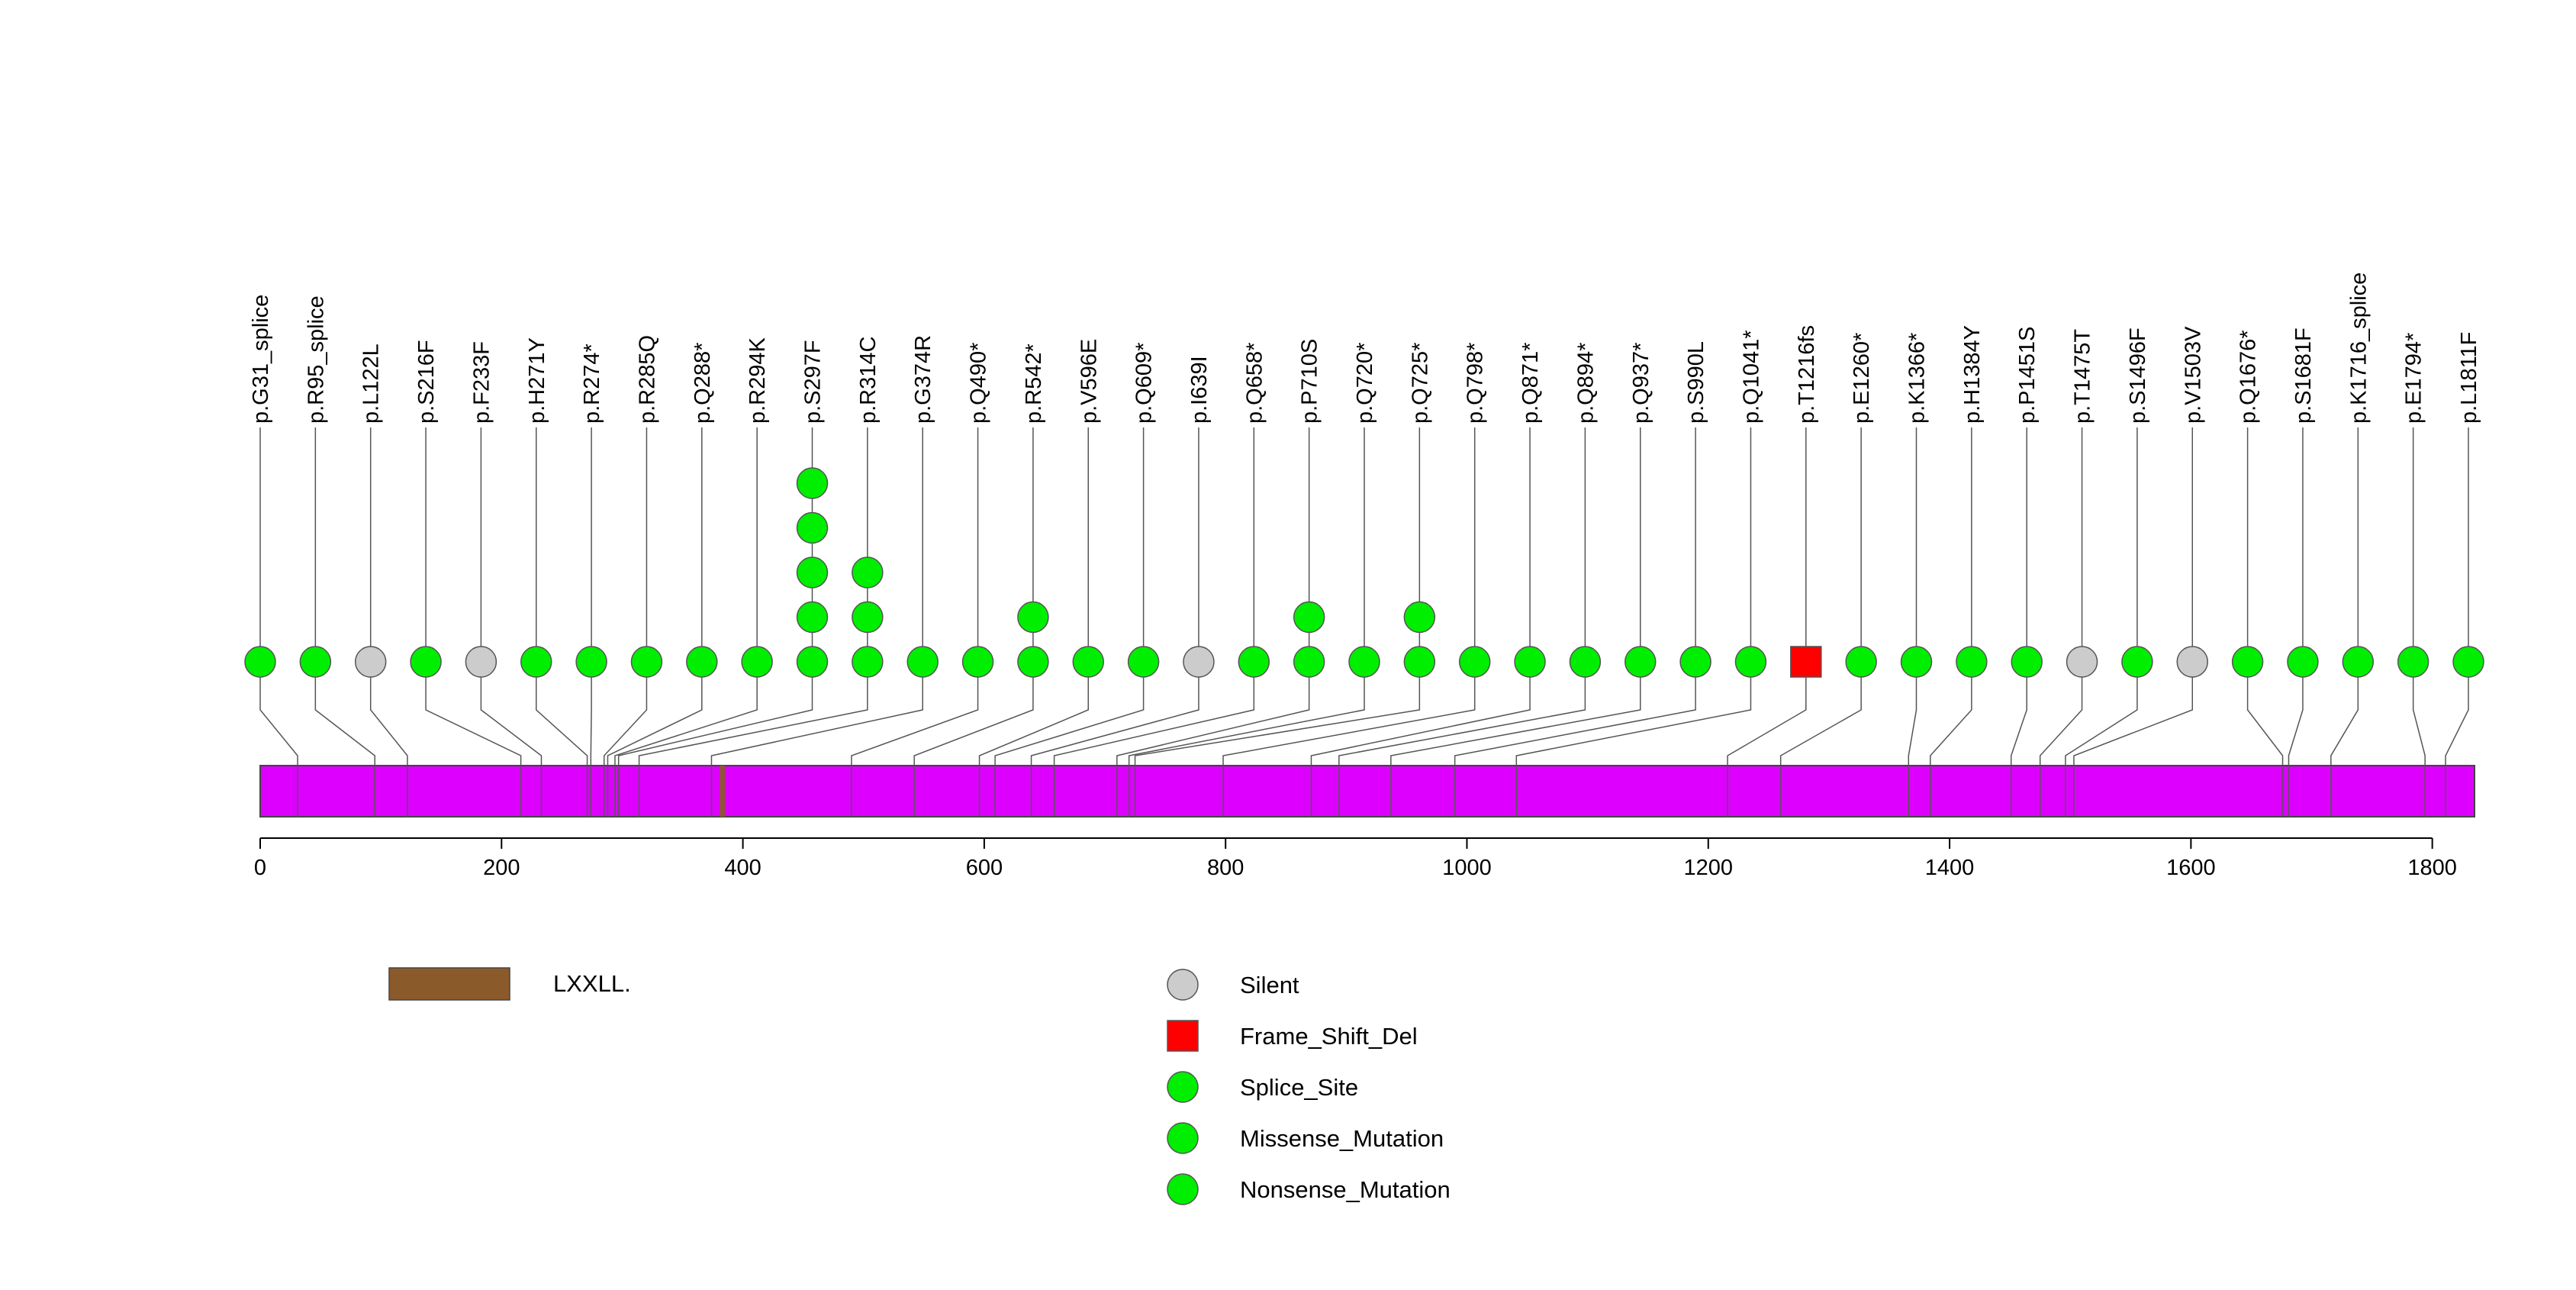 The image size is (2576, 1290). What do you see at coordinates (2193, 375) in the screenshot?
I see `mutation-label: p.V1503V` at bounding box center [2193, 375].